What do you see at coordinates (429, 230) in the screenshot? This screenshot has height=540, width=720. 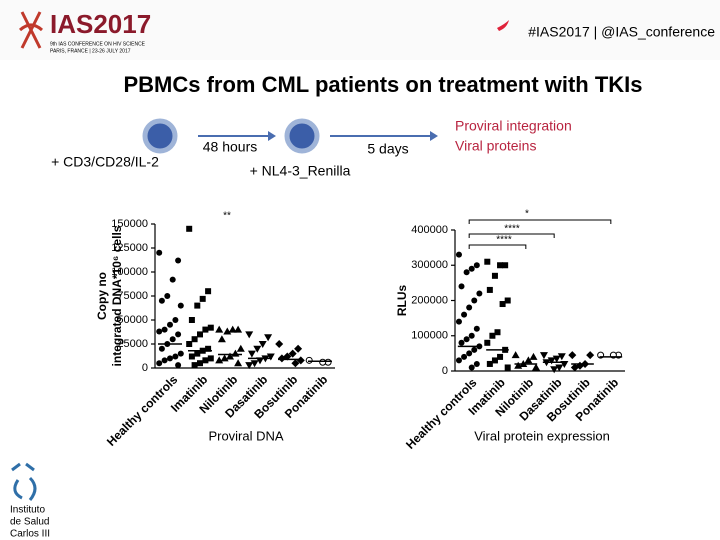 I see `y-tick-label: 400000` at bounding box center [429, 230].